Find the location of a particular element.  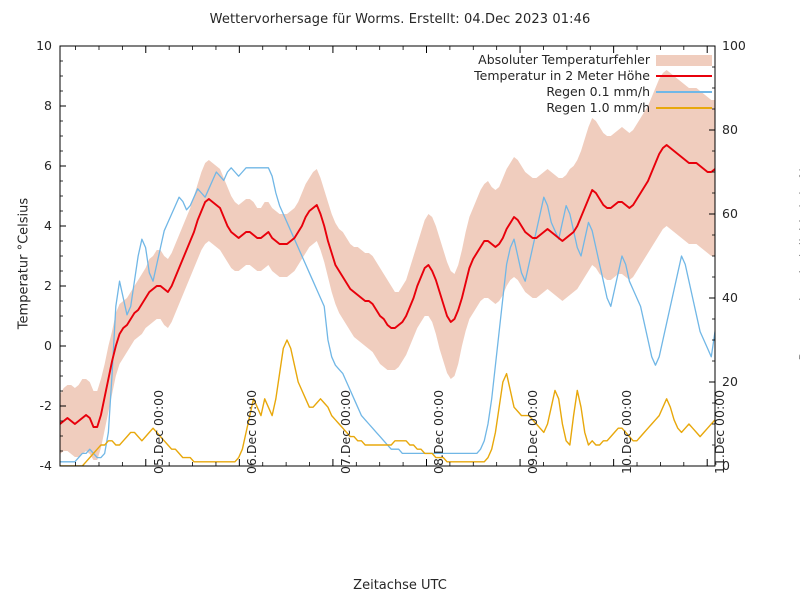

legend-label-temperature: Temperatur in 2 Meter Höhe is located at coordinates (562, 75).